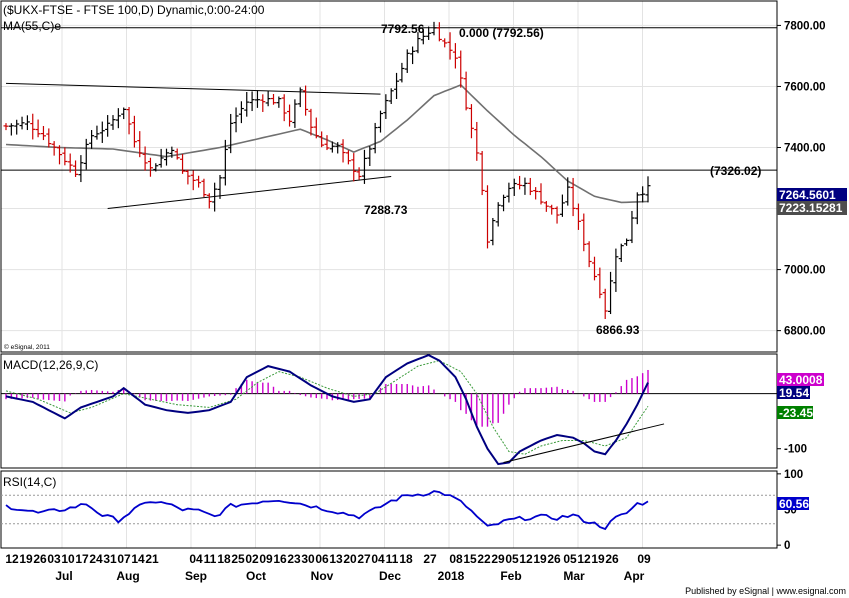 This screenshot has width=849, height=598. I want to click on price-y-tick-label: 7400.00, so click(805, 149).